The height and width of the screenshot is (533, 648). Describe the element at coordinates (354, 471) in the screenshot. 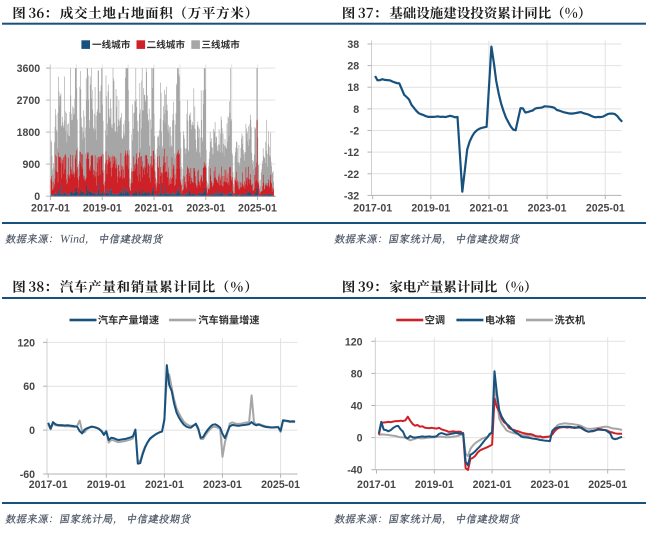

I see `svg-text: -40` at that location.